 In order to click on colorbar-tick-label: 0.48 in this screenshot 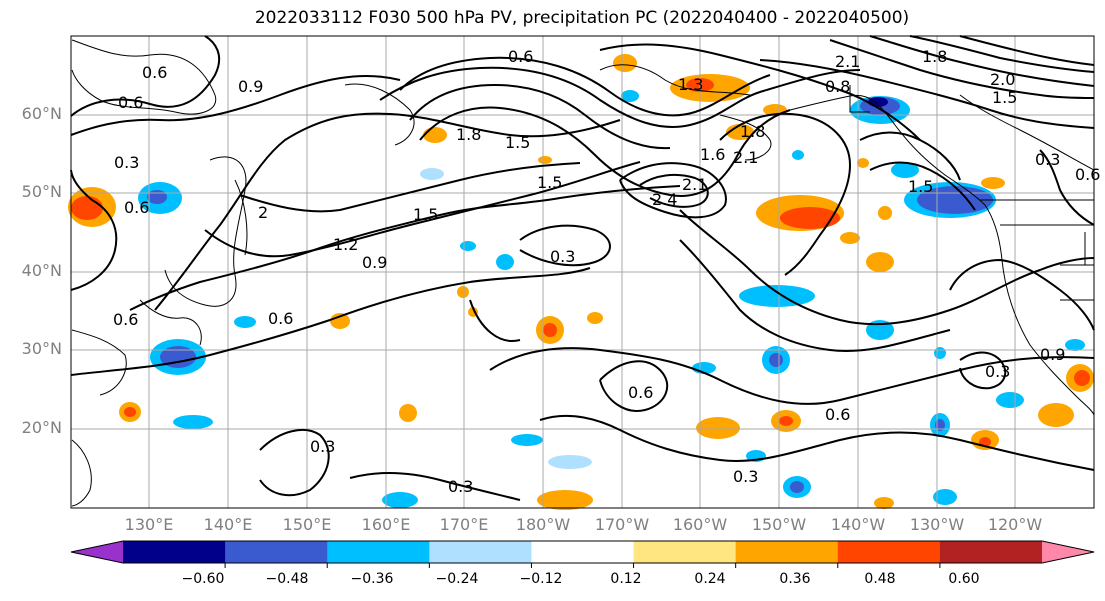, I will do `click(880, 579)`.